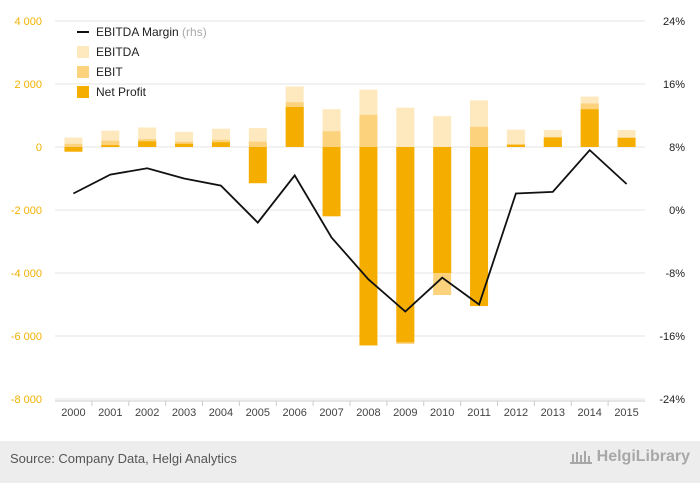 Image resolution: width=700 pixels, height=483 pixels. I want to click on left-tick-label: -4 000, so click(26, 274).